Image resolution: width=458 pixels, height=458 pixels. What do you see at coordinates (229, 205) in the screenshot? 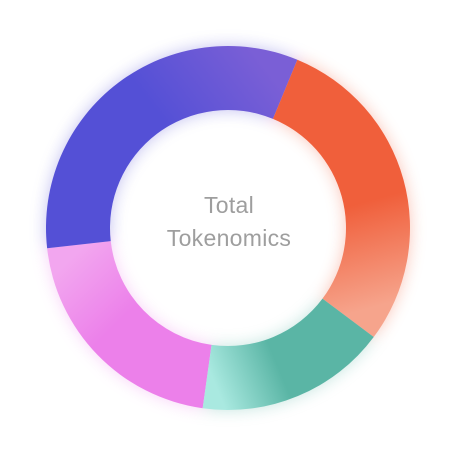
I see `center-label-line-1: Total` at bounding box center [229, 205].